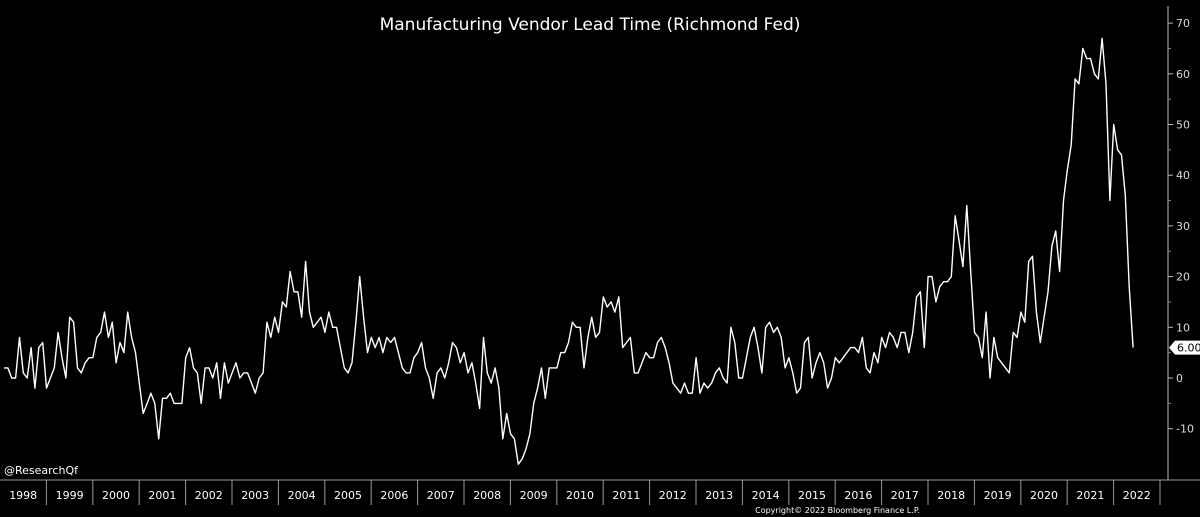 Image resolution: width=1200 pixels, height=517 pixels. Describe the element at coordinates (858, 495) in the screenshot. I see `x-tick-label: 2016` at that location.